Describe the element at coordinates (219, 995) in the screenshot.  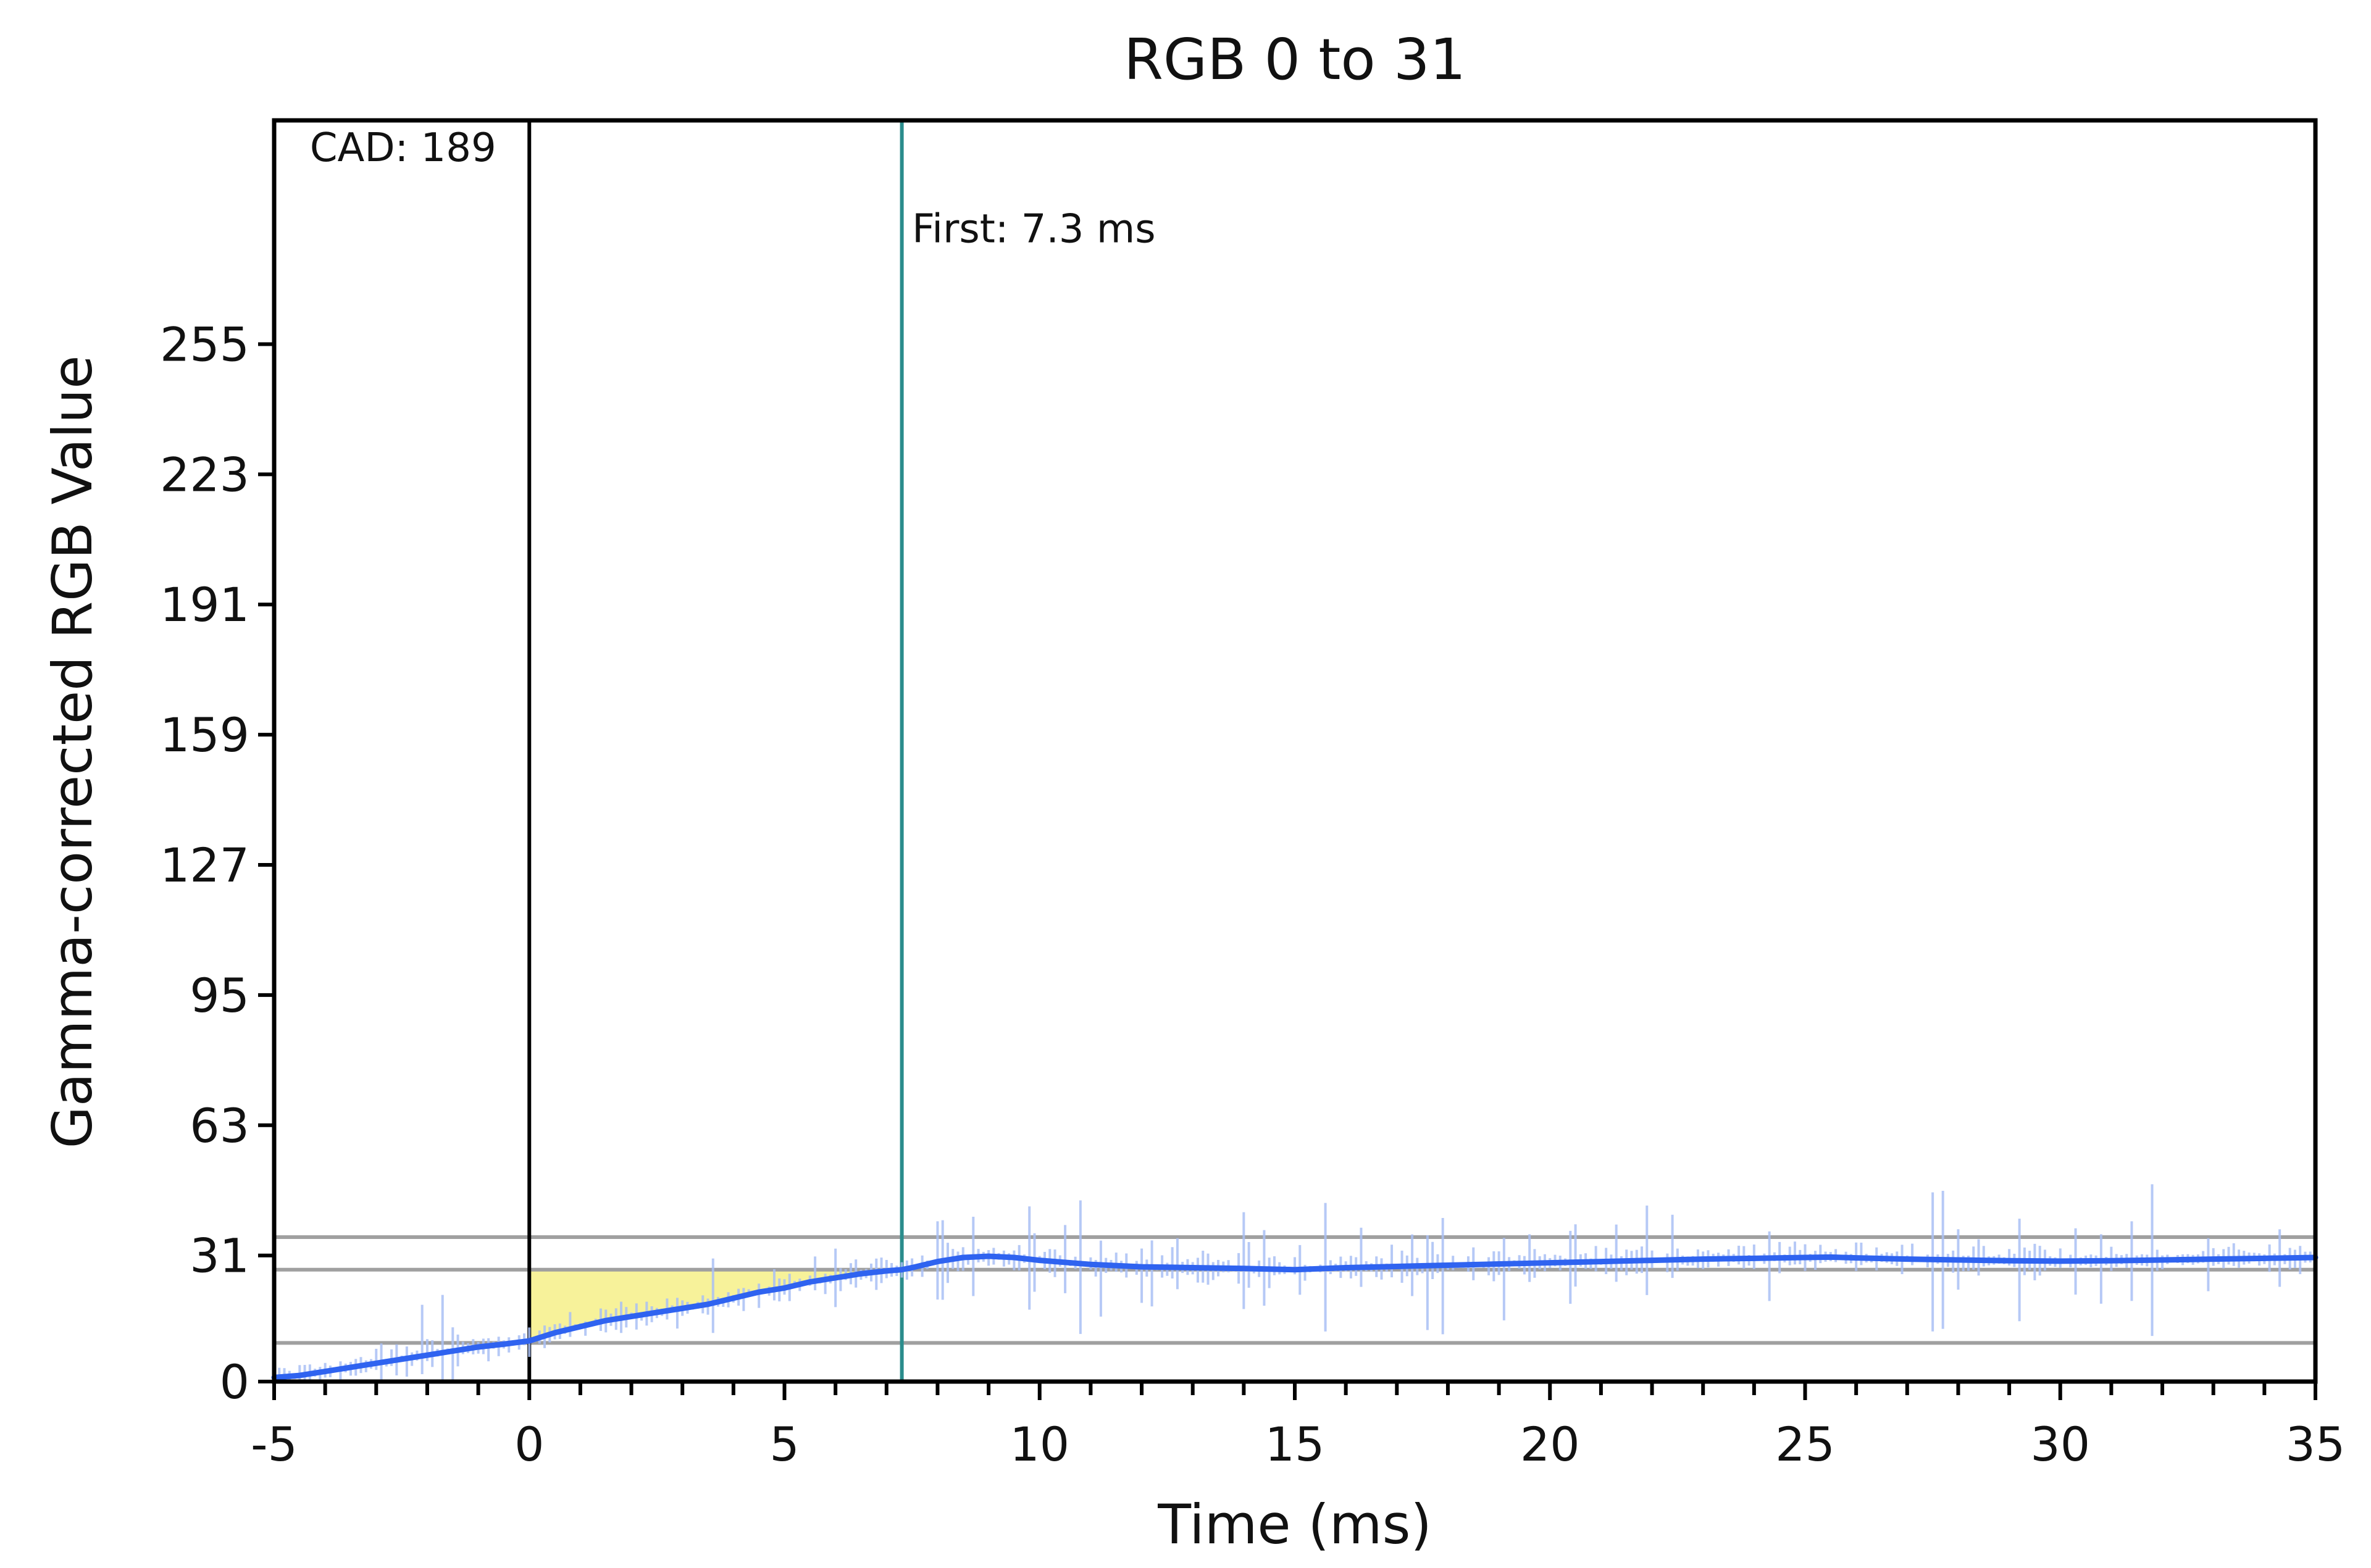
I see `y-tick-label: 95` at that location.